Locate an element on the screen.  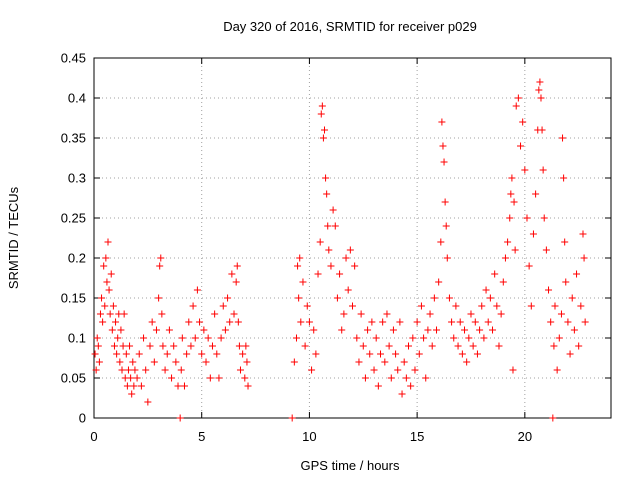
y-tick-label: 0.1 is located at coordinates (77, 338).